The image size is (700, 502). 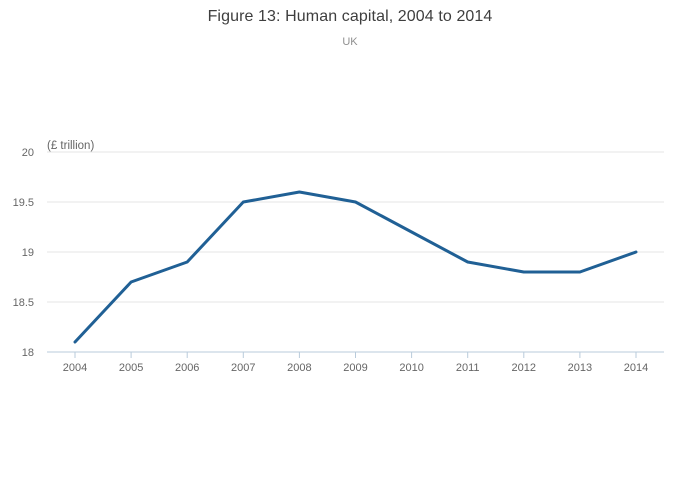 What do you see at coordinates (299, 368) in the screenshot?
I see `x-tick-label: 2008` at bounding box center [299, 368].